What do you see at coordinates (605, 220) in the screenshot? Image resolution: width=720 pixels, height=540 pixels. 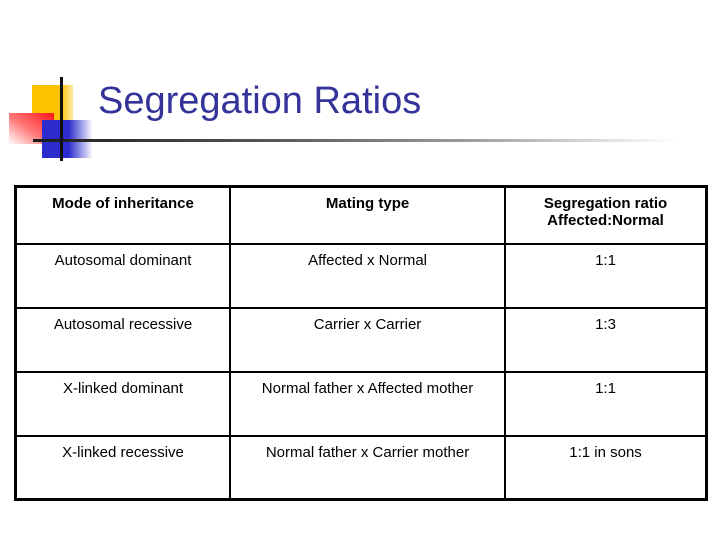 I see `header-segregation-ratio-line2: Affected:Normal` at bounding box center [605, 220].